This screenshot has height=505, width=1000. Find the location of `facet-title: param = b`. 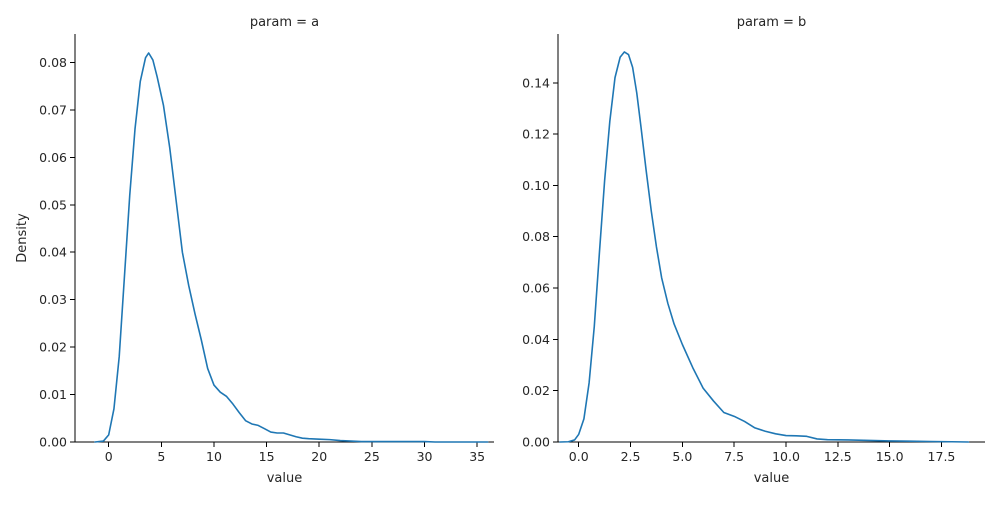

facet-title: param = b is located at coordinates (772, 22).